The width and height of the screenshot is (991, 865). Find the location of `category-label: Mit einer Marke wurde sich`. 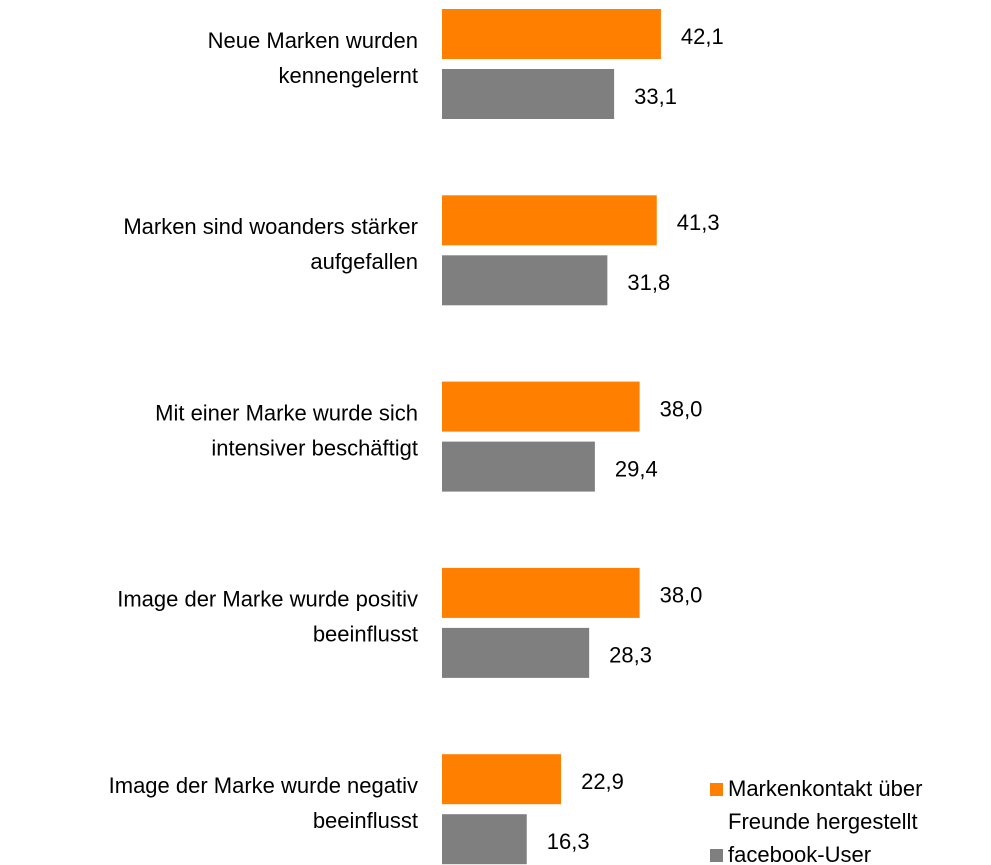

category-label: Mit einer Marke wurde sich is located at coordinates (286, 412).